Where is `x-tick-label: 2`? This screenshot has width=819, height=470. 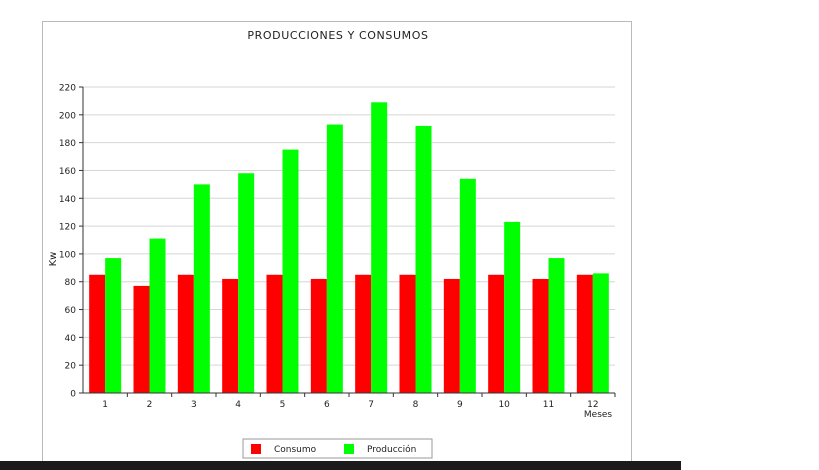
x-tick-label: 2 is located at coordinates (150, 405).